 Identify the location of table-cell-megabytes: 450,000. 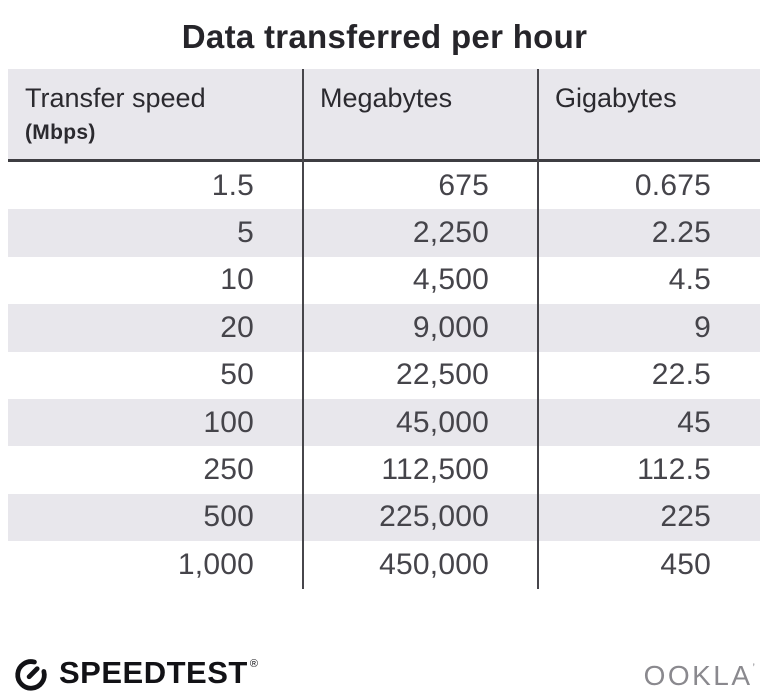
(434, 564).